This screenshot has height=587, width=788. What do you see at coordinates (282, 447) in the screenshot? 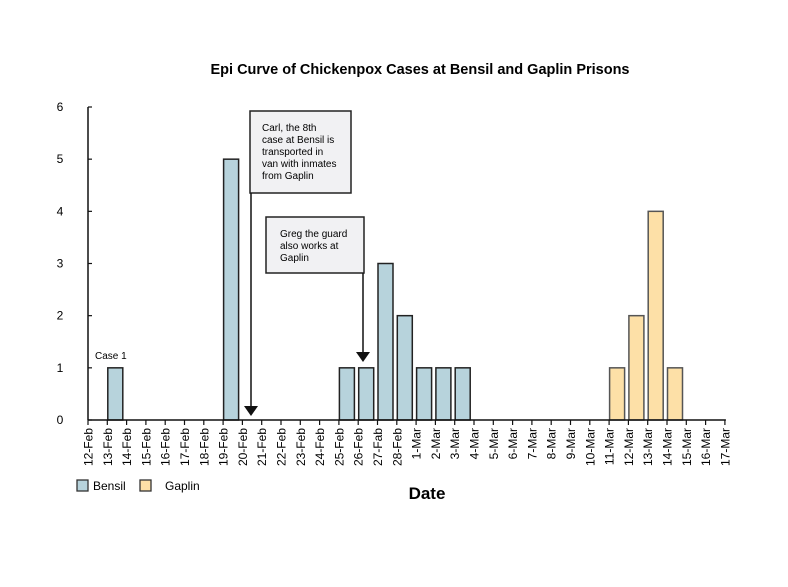
I see `x-tick-label: 22-Feb` at bounding box center [282, 447].